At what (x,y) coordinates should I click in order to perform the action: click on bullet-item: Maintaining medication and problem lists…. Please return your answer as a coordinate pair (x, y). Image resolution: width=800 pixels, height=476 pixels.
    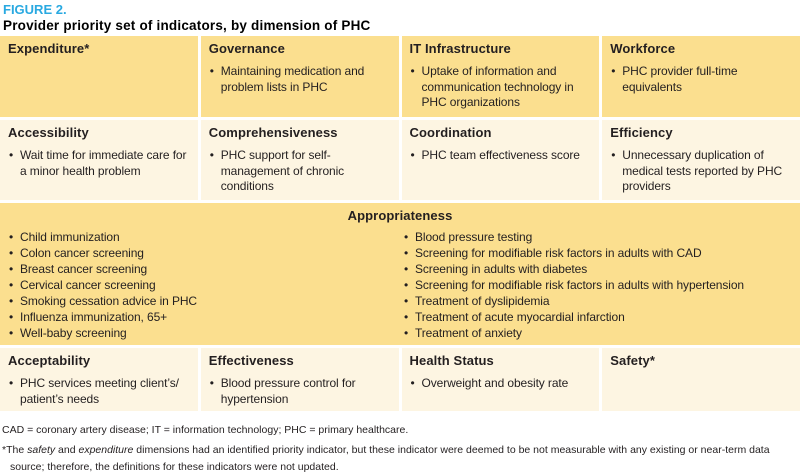
    Looking at the image, I should click on (300, 79).